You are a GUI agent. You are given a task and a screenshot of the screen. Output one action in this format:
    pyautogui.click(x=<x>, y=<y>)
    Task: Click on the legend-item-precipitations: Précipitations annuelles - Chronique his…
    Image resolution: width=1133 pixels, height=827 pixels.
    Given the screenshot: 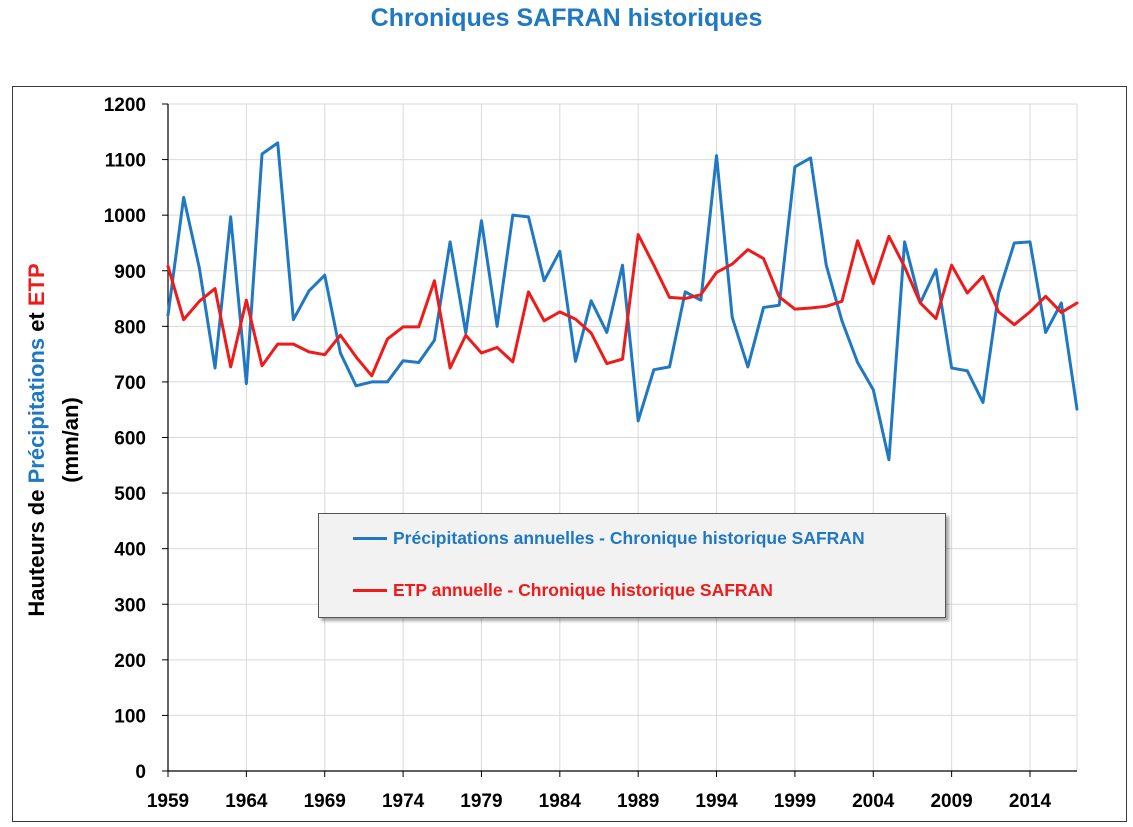 What is the action you would take?
    pyautogui.click(x=609, y=538)
    